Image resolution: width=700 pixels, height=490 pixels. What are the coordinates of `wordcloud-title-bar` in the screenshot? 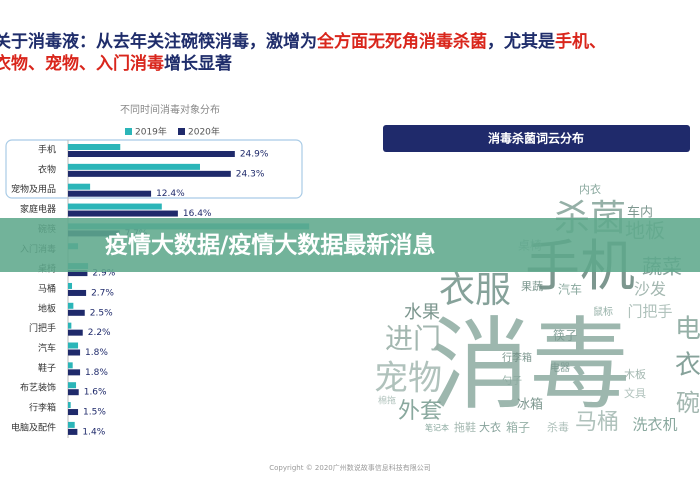 It's located at (536, 138).